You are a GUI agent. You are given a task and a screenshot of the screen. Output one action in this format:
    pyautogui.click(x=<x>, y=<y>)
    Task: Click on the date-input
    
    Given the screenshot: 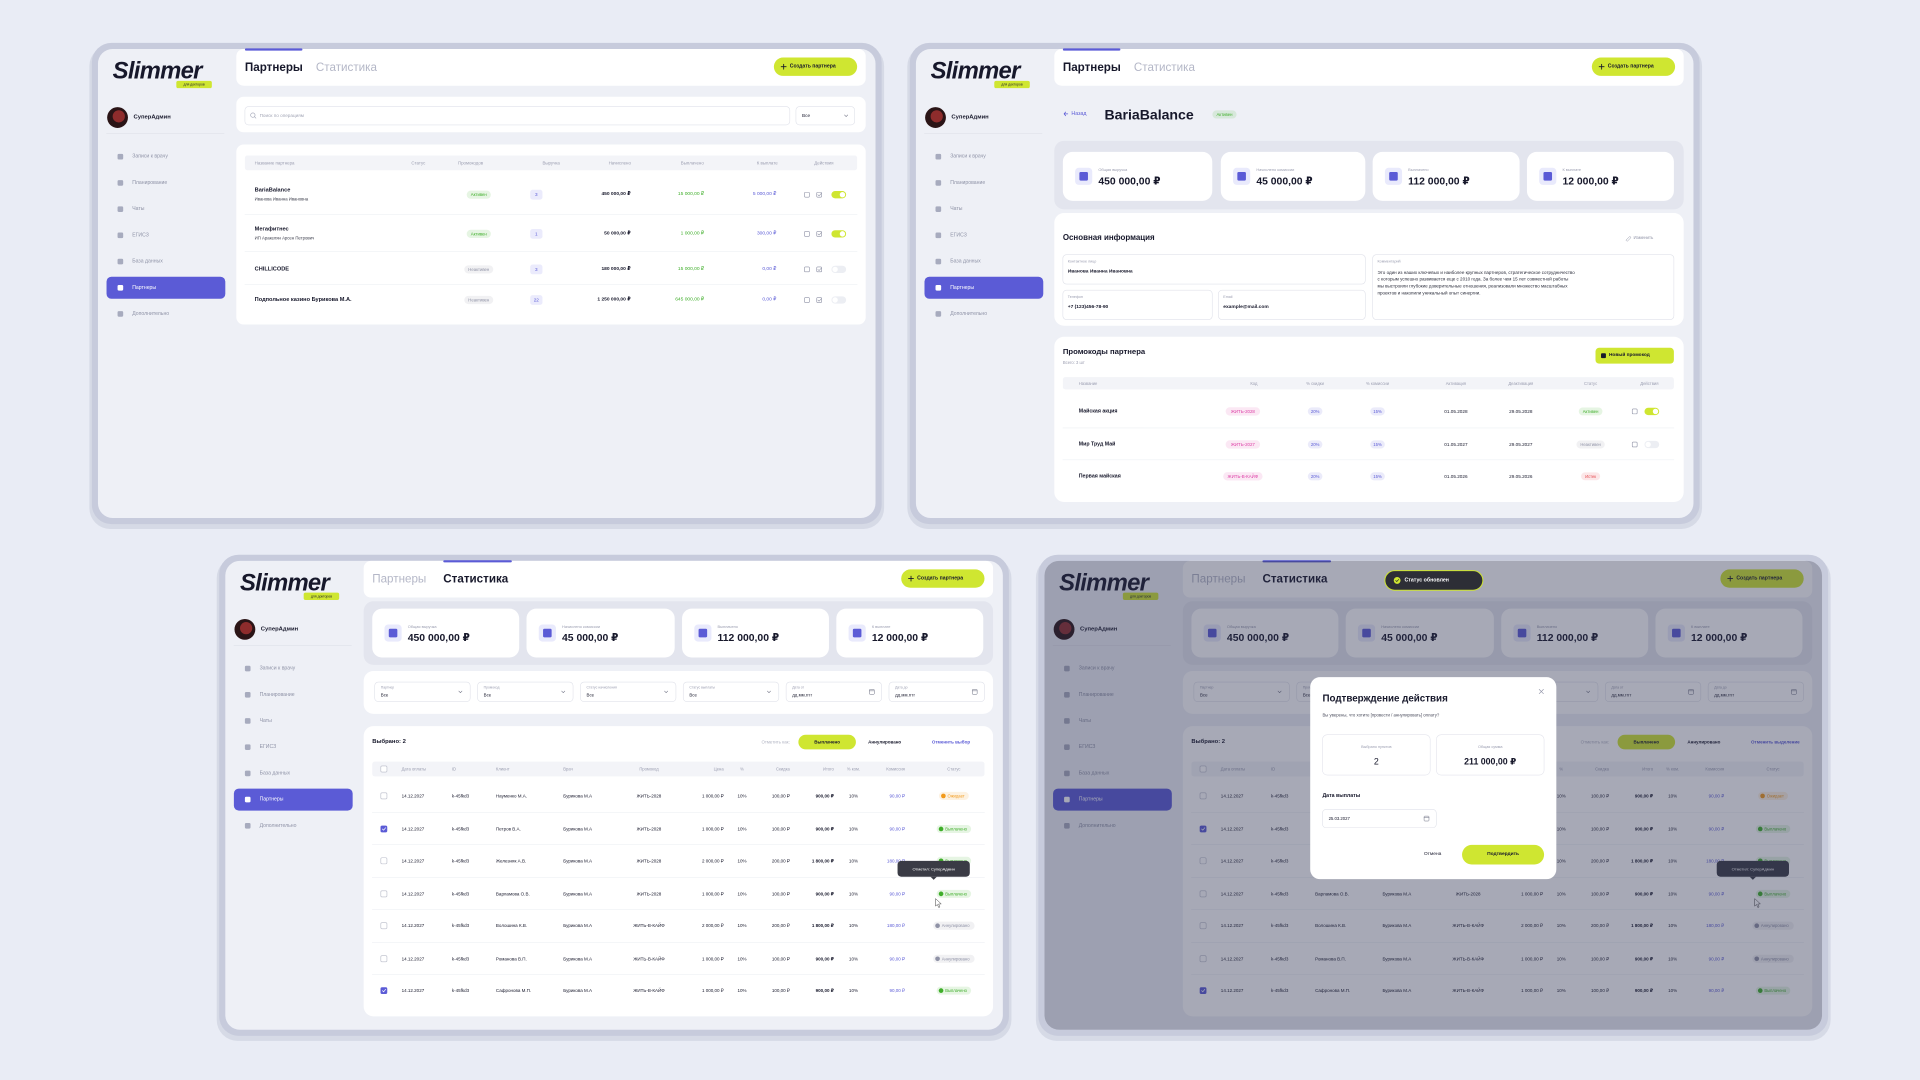 What is the action you would take?
    pyautogui.click(x=1379, y=819)
    